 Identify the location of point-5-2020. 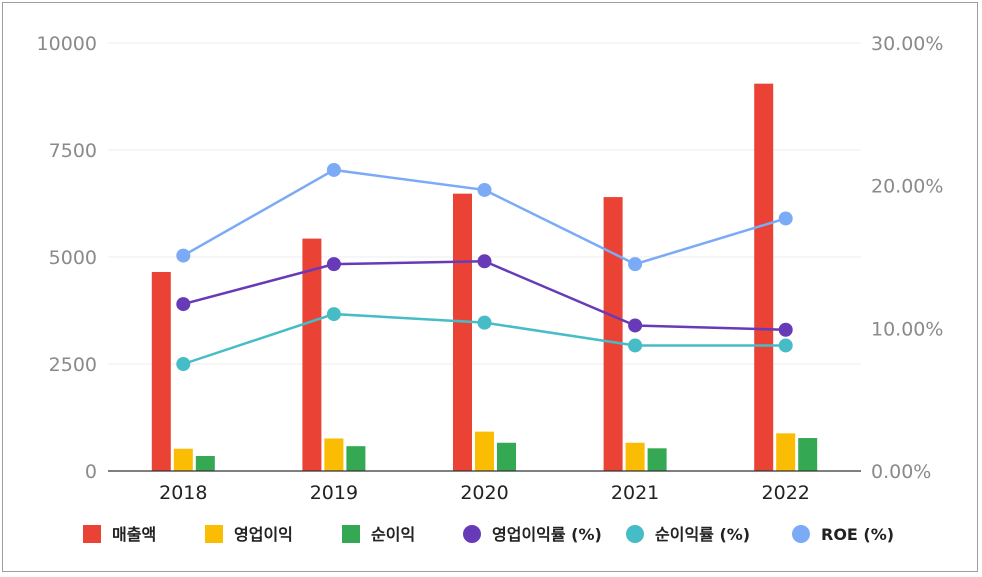
(484, 189).